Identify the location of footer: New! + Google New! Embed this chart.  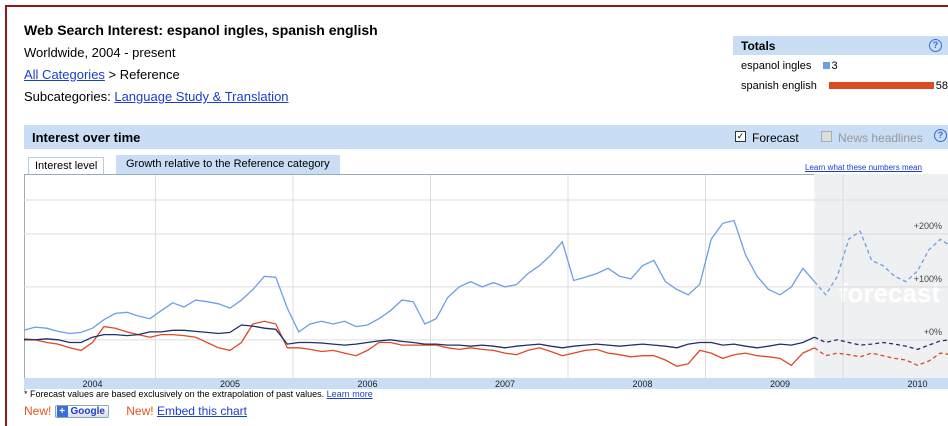
(135, 411).